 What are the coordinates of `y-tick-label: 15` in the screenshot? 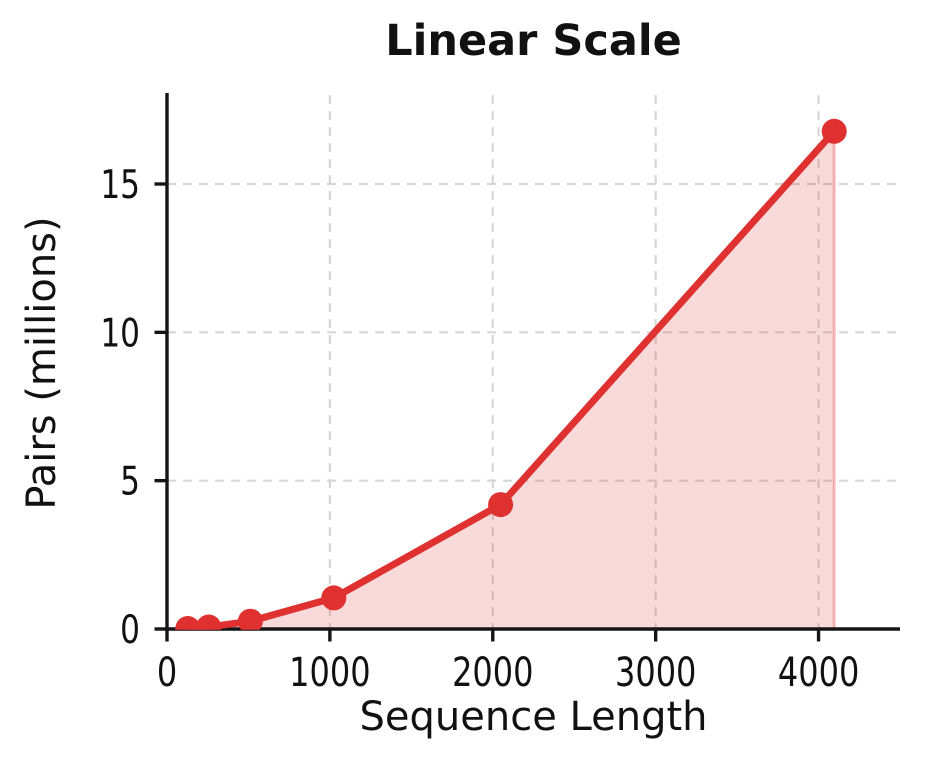 It's located at (120, 185).